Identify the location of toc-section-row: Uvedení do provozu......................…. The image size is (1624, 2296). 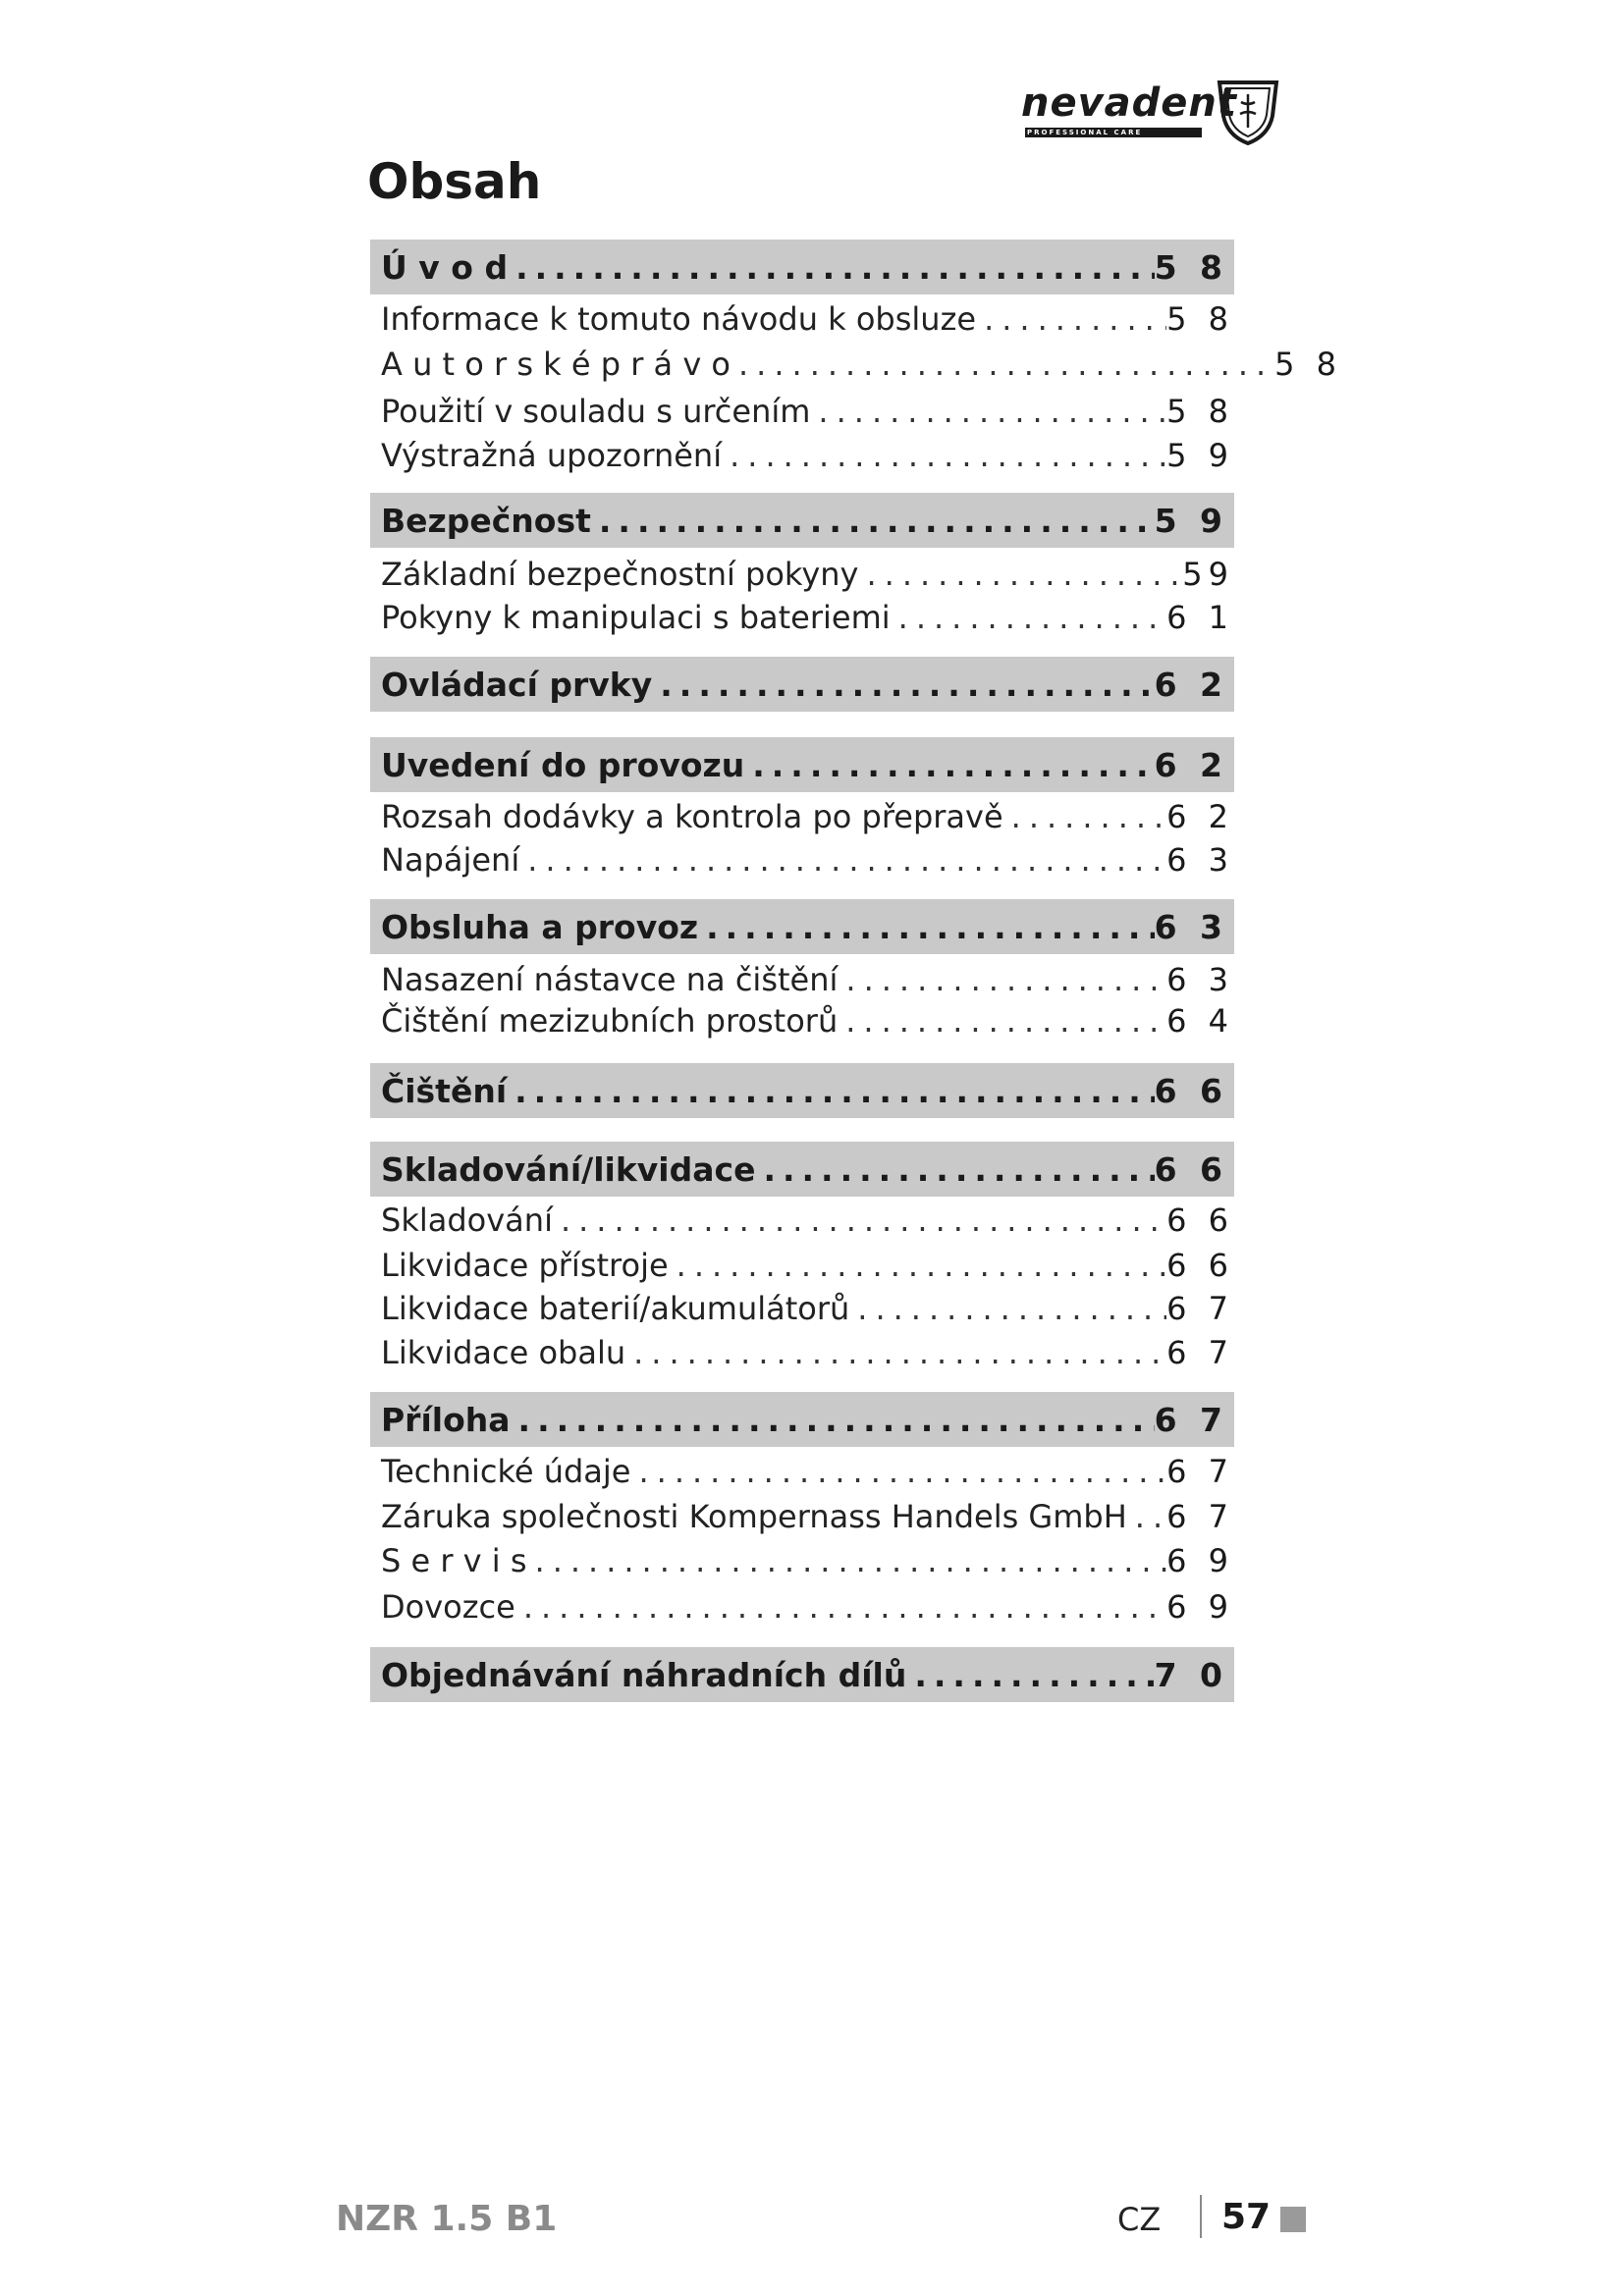
(802, 764).